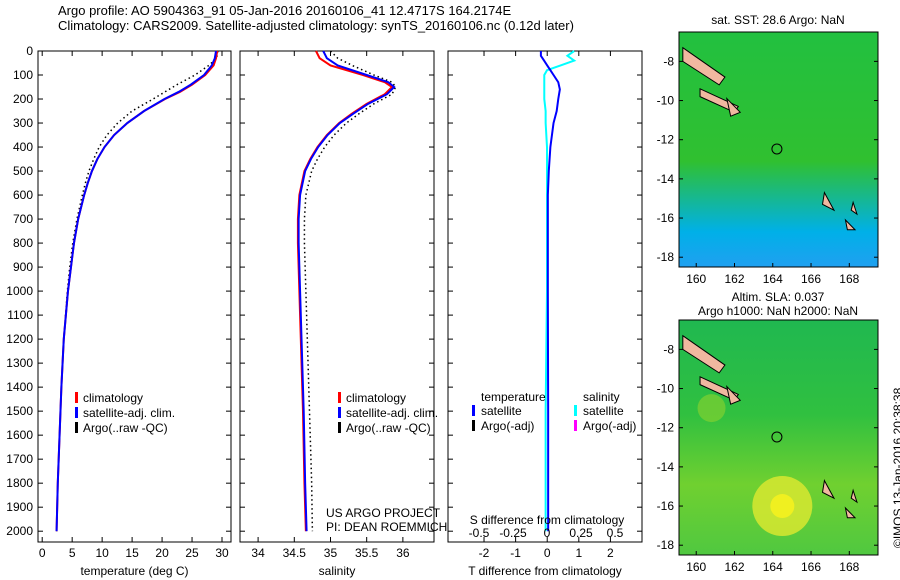  Describe the element at coordinates (132, 553) in the screenshot. I see `x-tick-label: 15` at that location.